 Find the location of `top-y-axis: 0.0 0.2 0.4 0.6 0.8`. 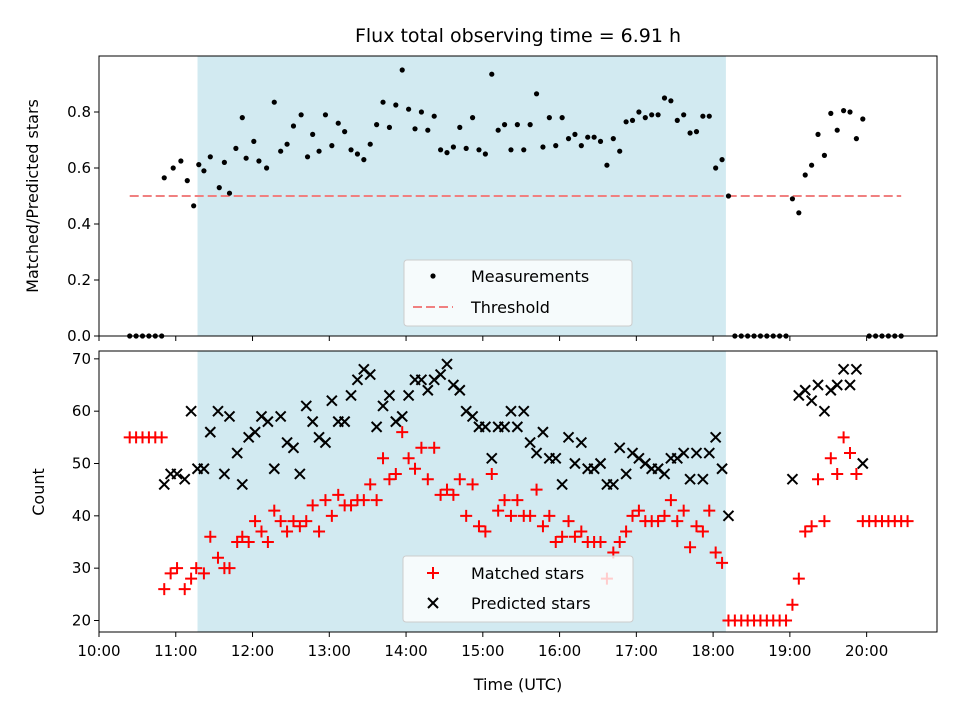

top-y-axis: 0.0 0.2 0.4 0.6 0.8 is located at coordinates (83, 224).